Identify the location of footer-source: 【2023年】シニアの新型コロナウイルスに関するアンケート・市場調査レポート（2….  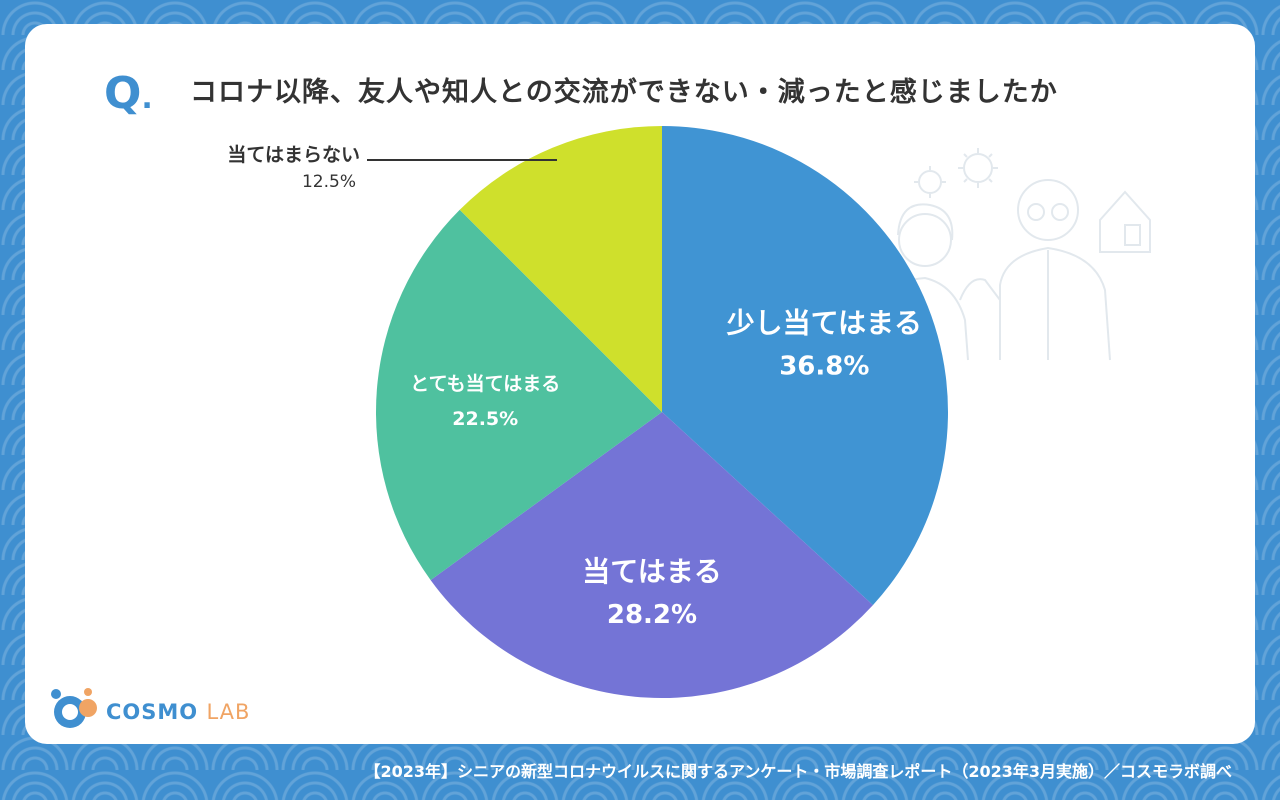
(798, 771).